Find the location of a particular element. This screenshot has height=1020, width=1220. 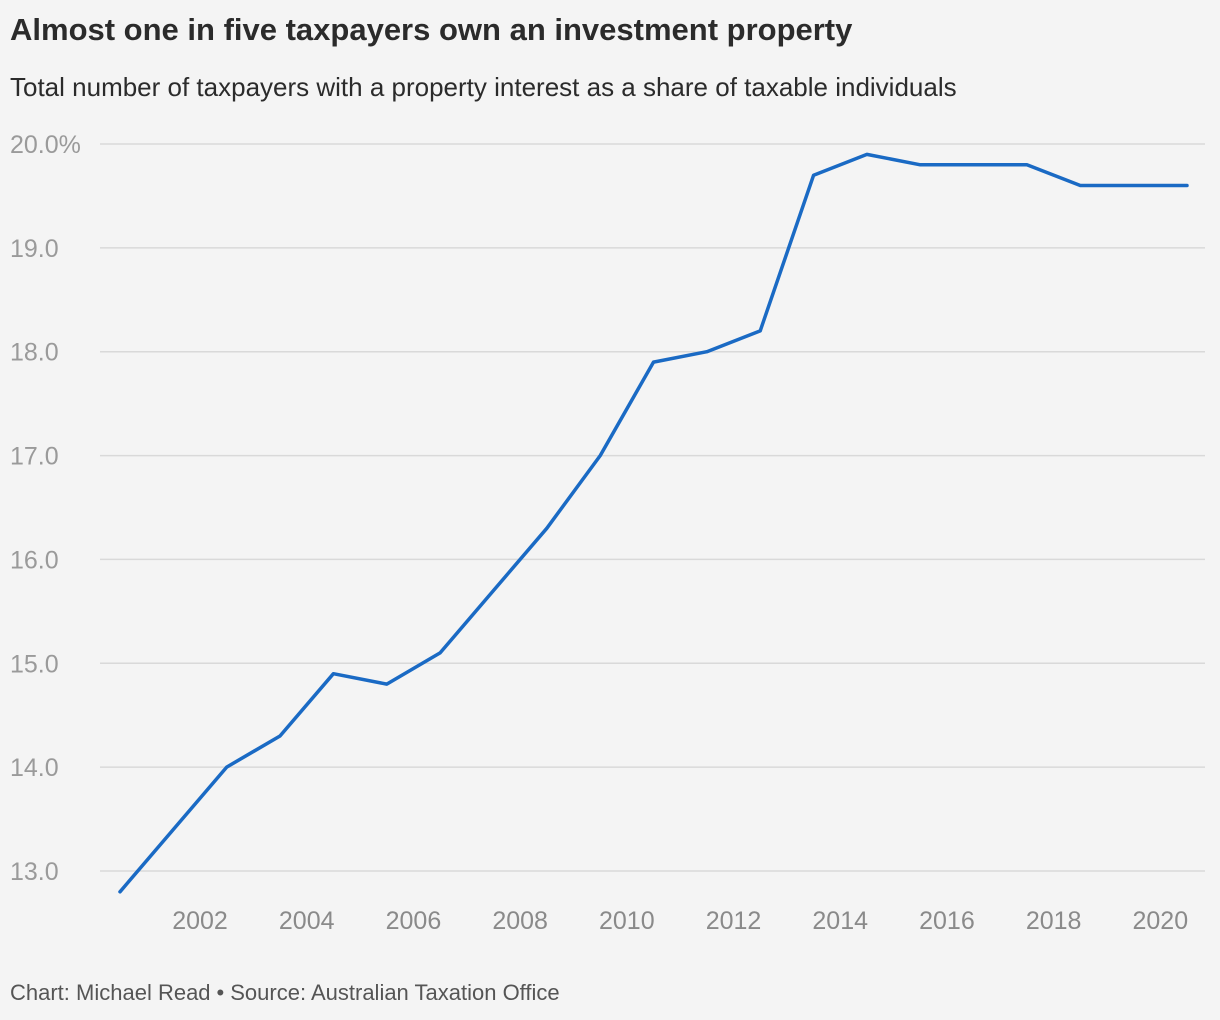

x-tick-label: 2014 is located at coordinates (840, 921).